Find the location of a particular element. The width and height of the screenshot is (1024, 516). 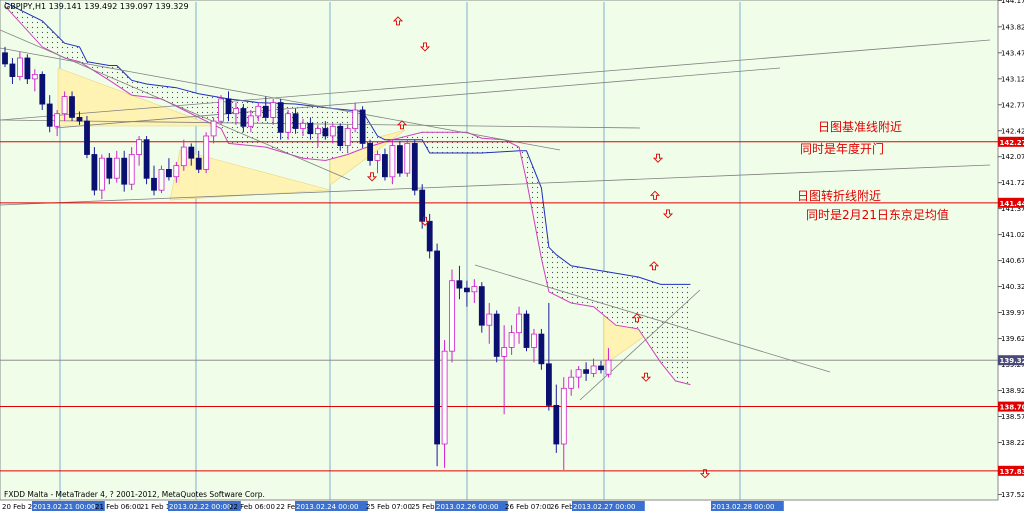

price-tick-label: 141.020 is located at coordinates (1012, 235).